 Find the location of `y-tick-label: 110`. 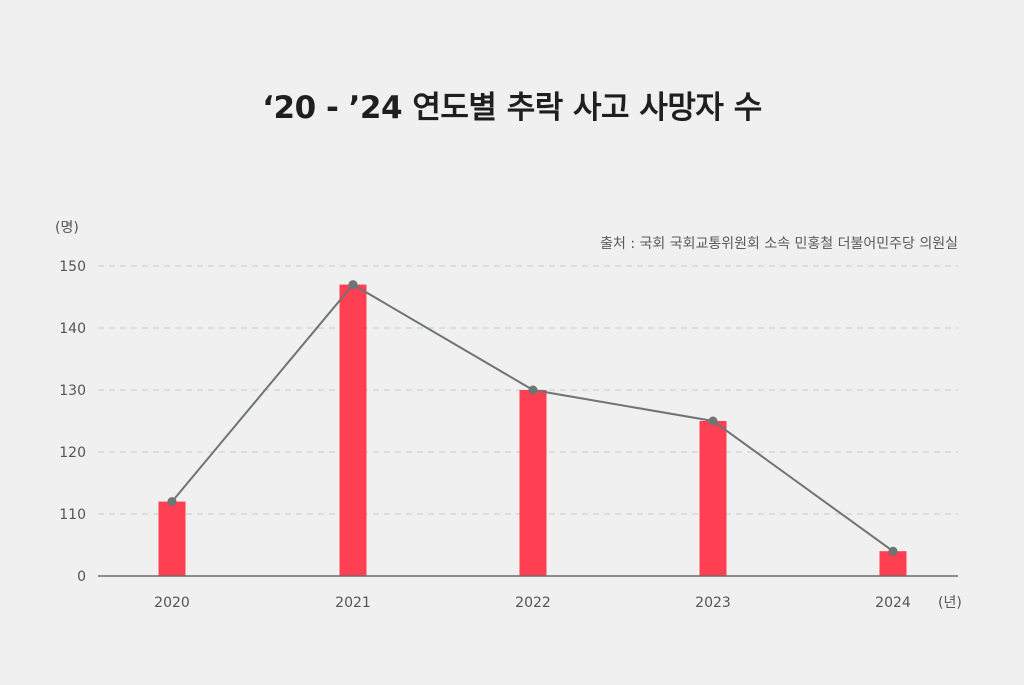

y-tick-label: 110 is located at coordinates (72, 515).